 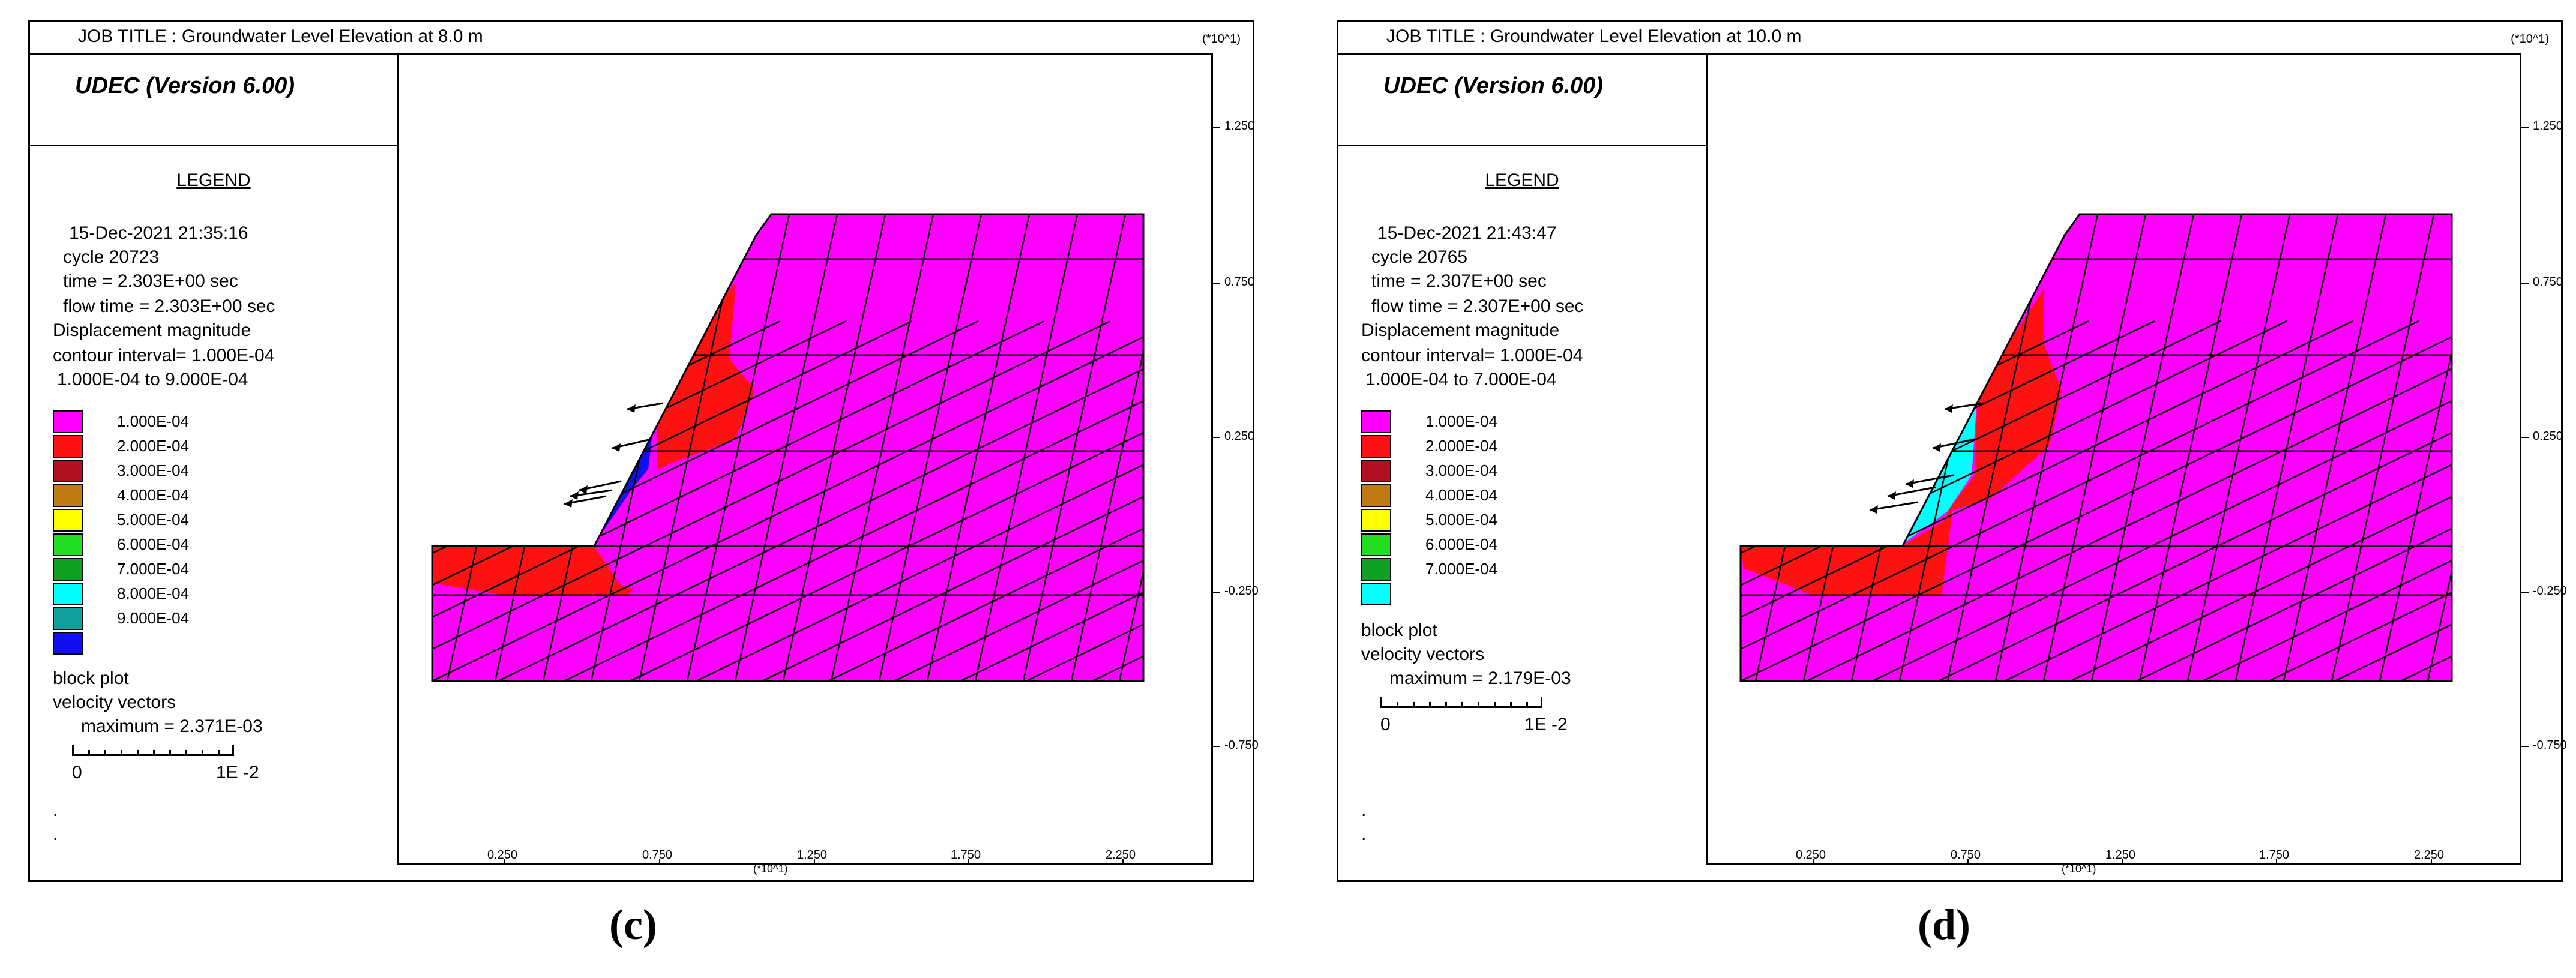 What do you see at coordinates (152, 379) in the screenshot?
I see `contour-range: 1.000E-04 to 9.000E-04` at bounding box center [152, 379].